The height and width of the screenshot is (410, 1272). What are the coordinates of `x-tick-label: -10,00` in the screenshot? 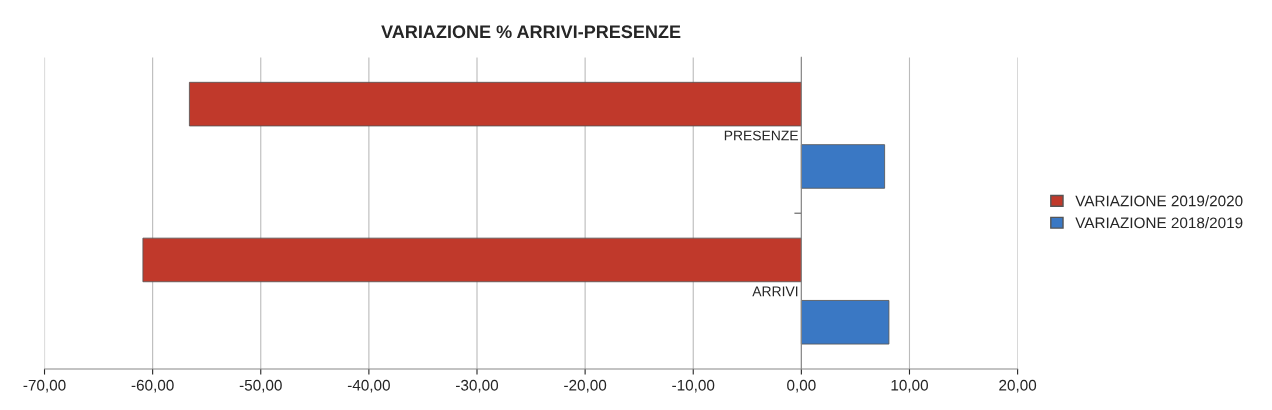 It's located at (693, 386).